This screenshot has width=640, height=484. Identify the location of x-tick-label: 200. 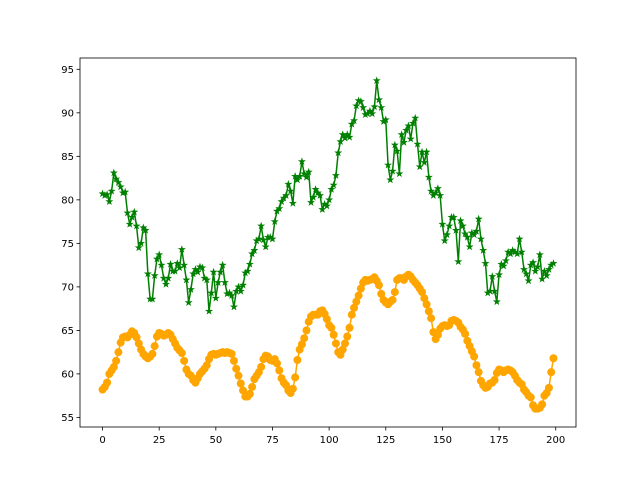
(555, 440).